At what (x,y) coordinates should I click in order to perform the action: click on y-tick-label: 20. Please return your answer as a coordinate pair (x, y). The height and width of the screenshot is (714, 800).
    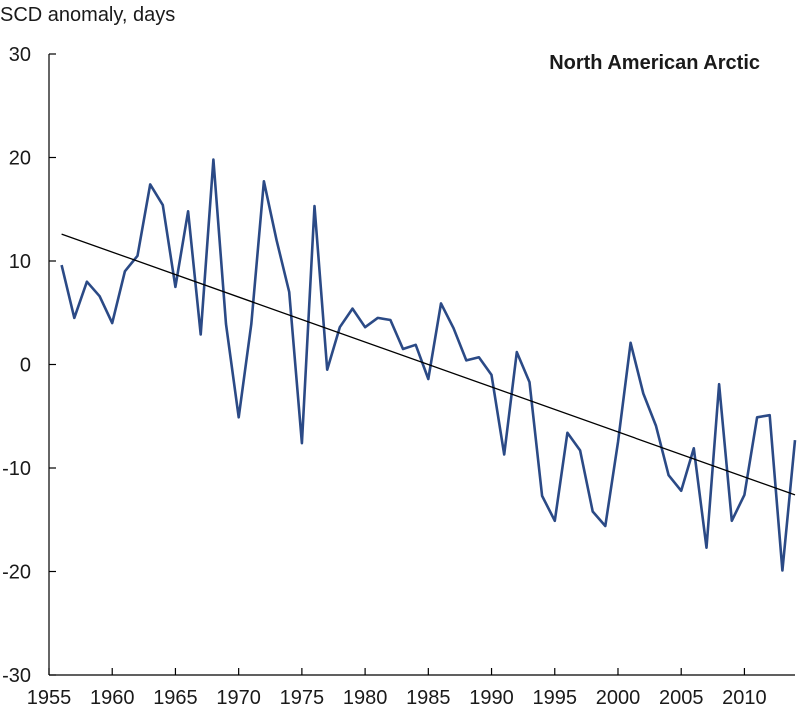
    Looking at the image, I should click on (20, 159).